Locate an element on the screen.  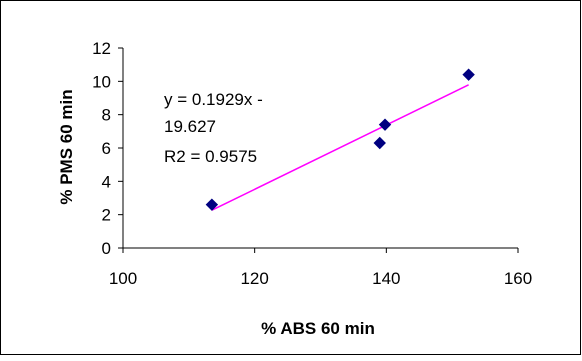
x-axis-title: % ABS 60 min is located at coordinates (318, 328).